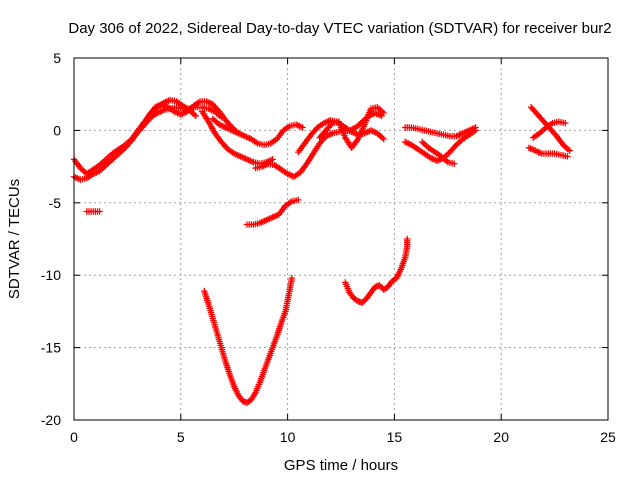 The height and width of the screenshot is (480, 640). Describe the element at coordinates (548, 152) in the screenshot. I see `series-track-evening-c` at that location.